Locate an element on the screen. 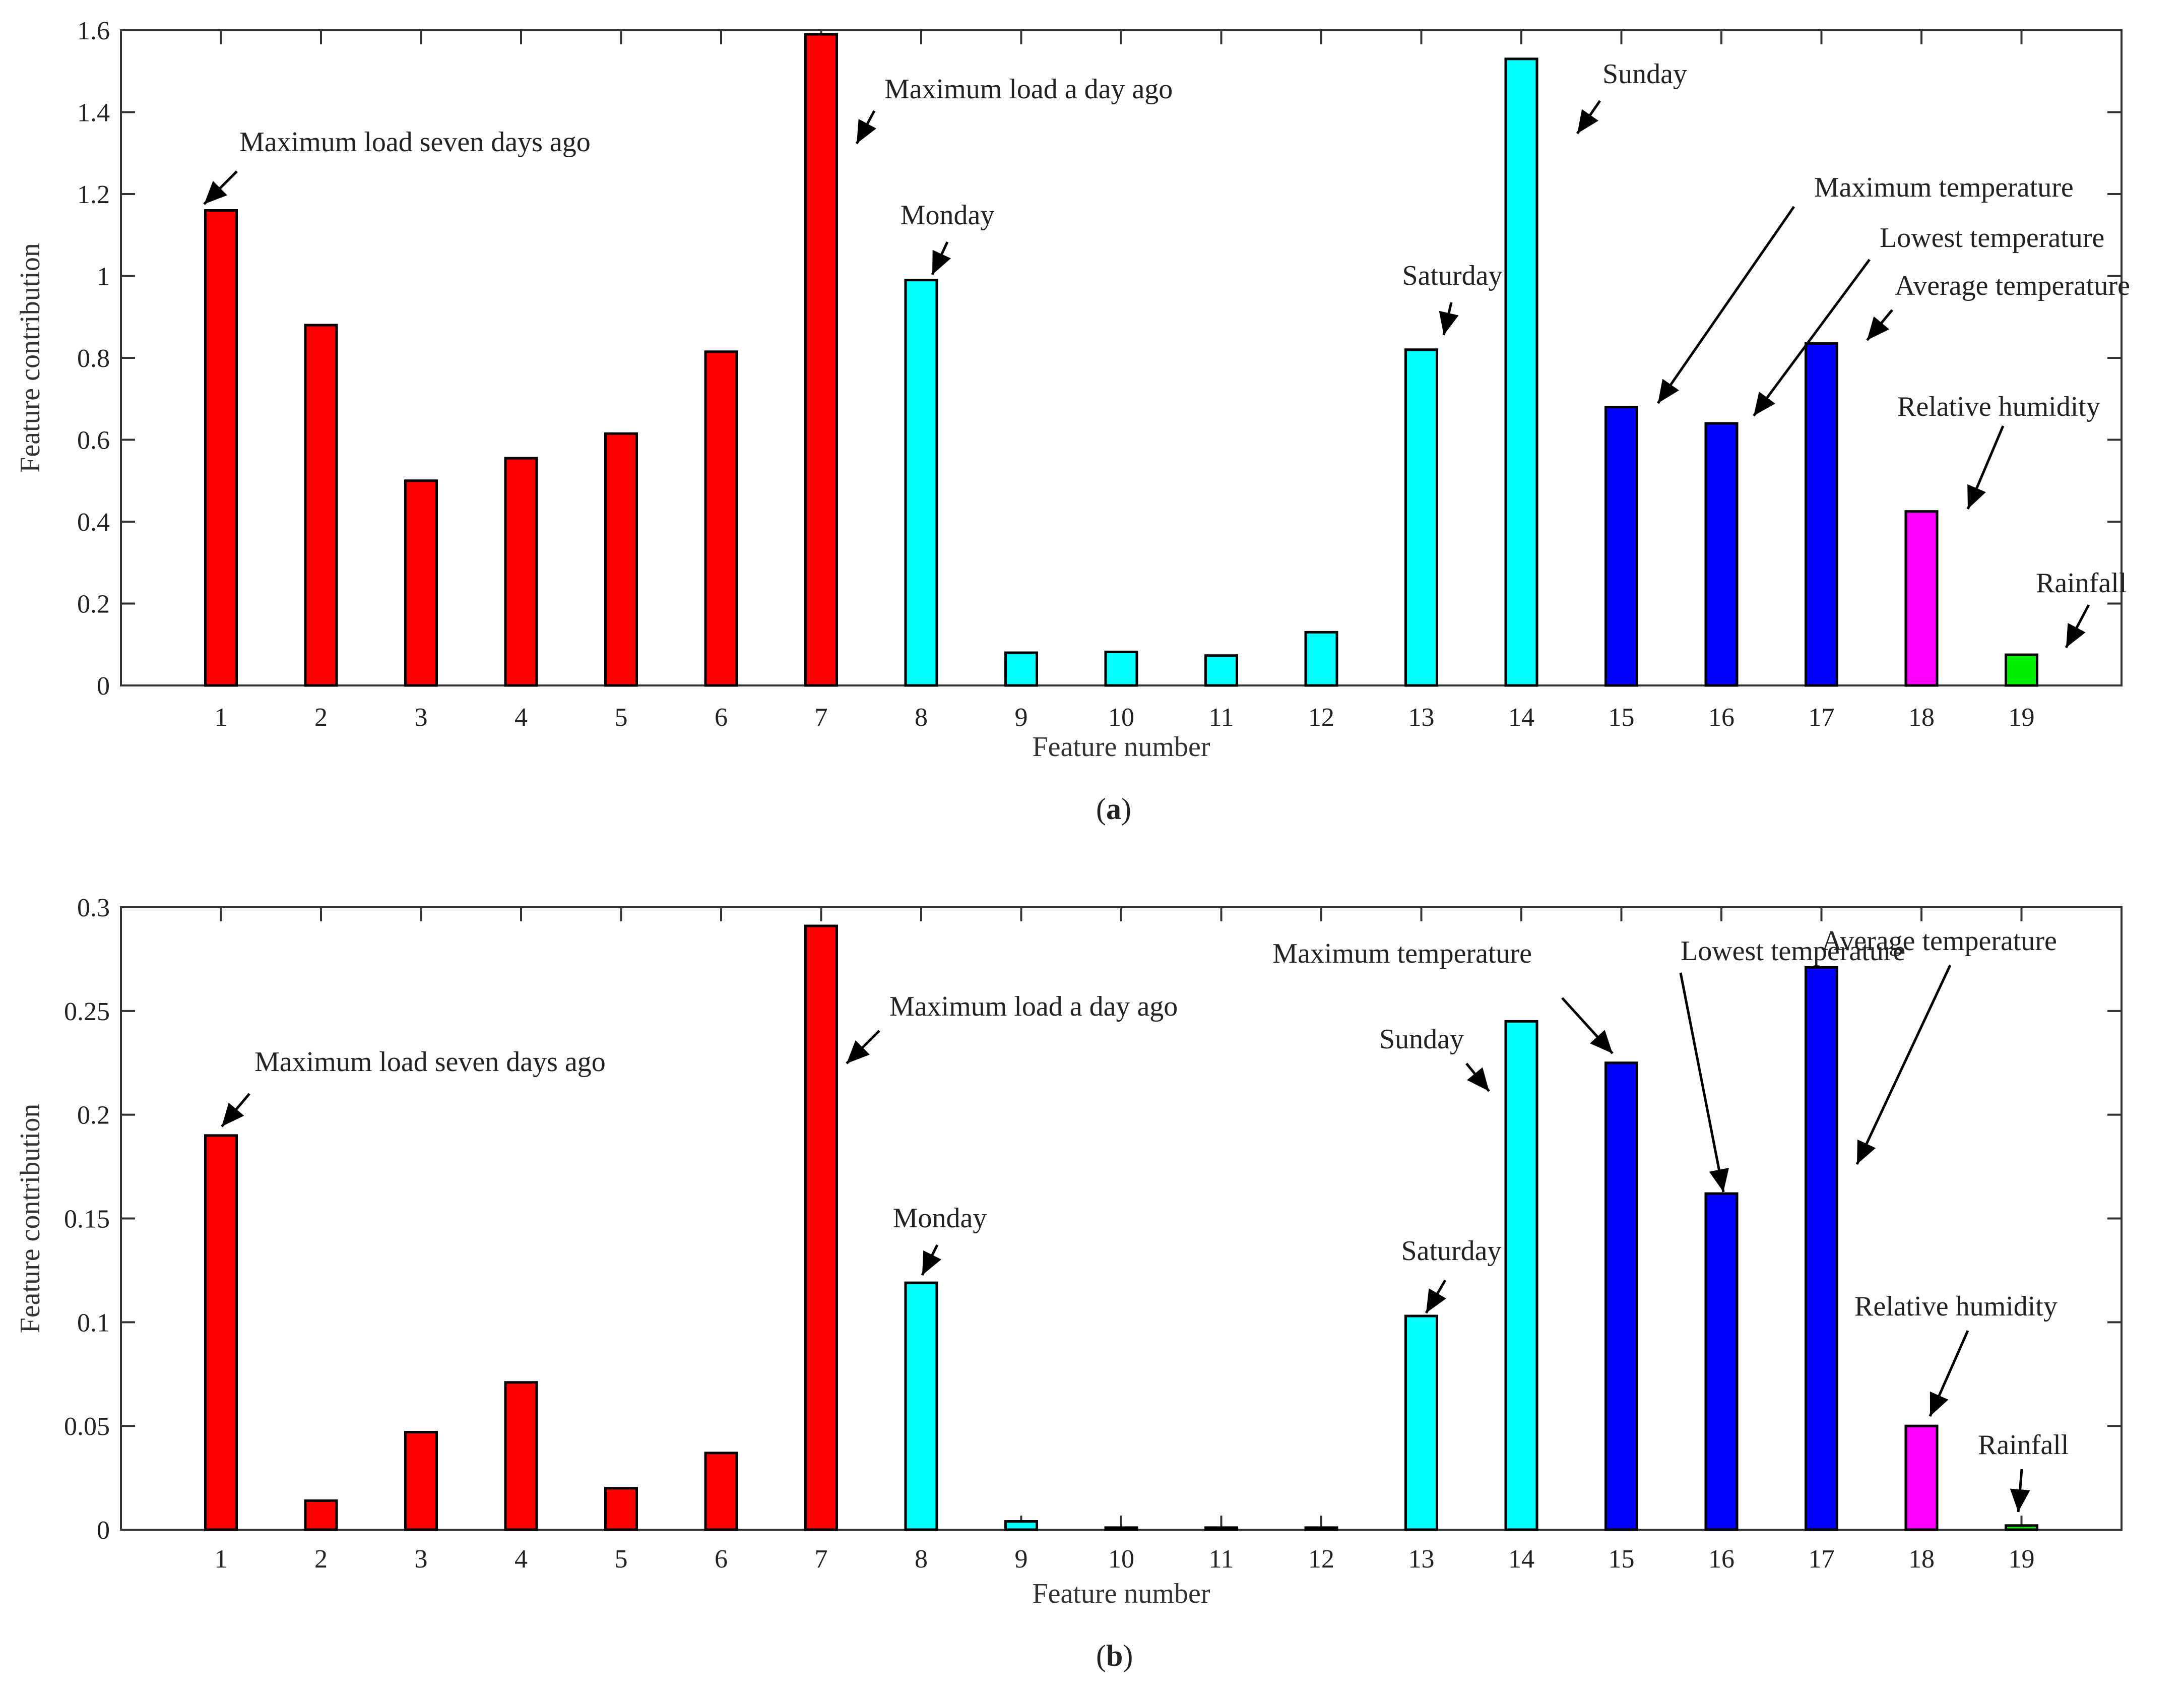  annotation-label: Maximum load a day ago is located at coordinates (1033, 1006).